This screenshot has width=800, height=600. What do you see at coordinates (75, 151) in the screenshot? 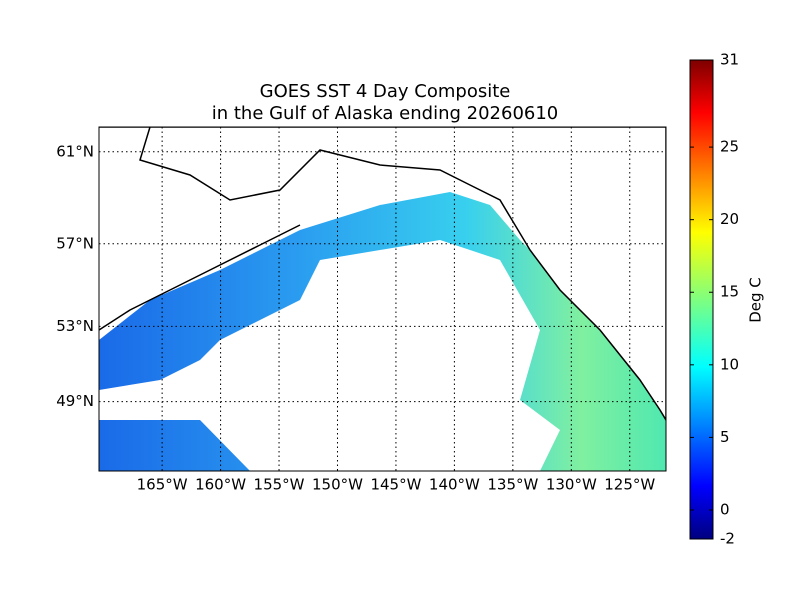
I see `lat-label: 61°N` at bounding box center [75, 151].